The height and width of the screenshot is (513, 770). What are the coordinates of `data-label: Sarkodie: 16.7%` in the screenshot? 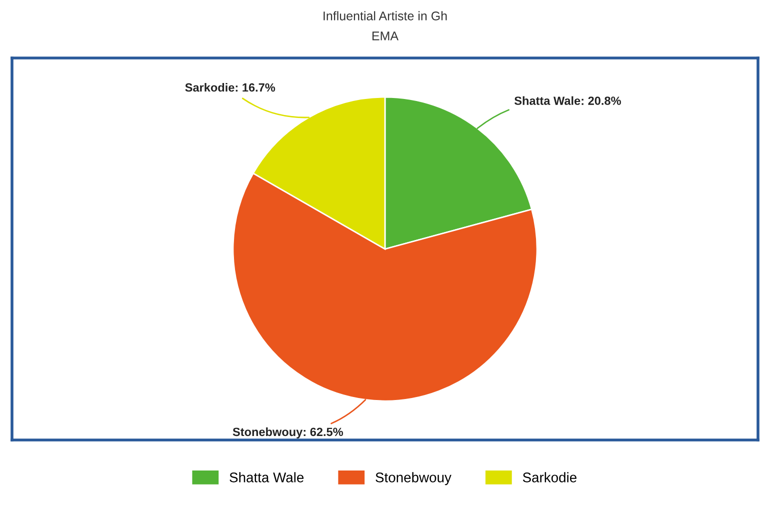 It's located at (230, 87).